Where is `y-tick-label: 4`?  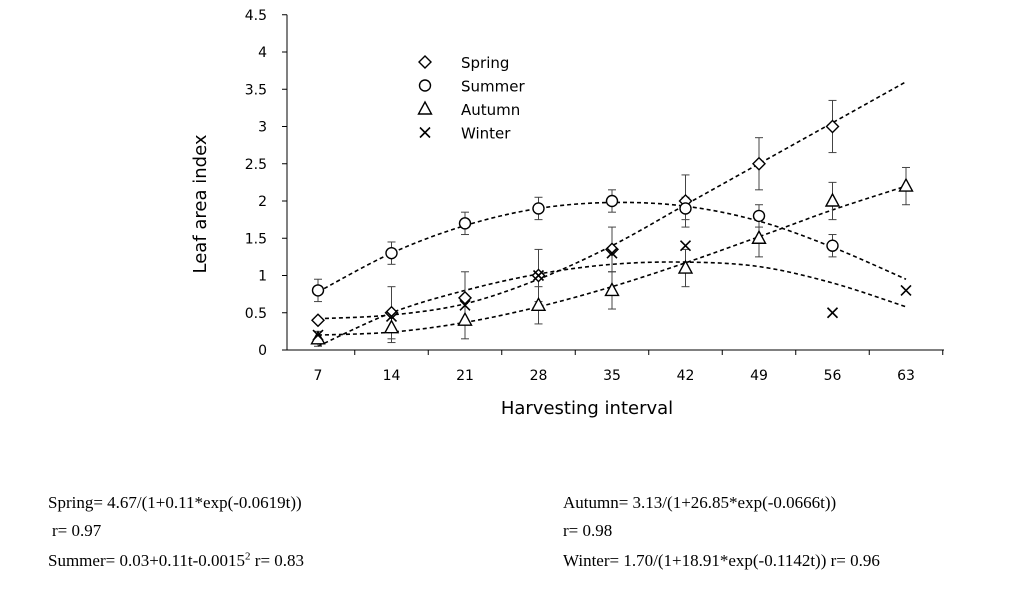
y-tick-label: 4 is located at coordinates (262, 53).